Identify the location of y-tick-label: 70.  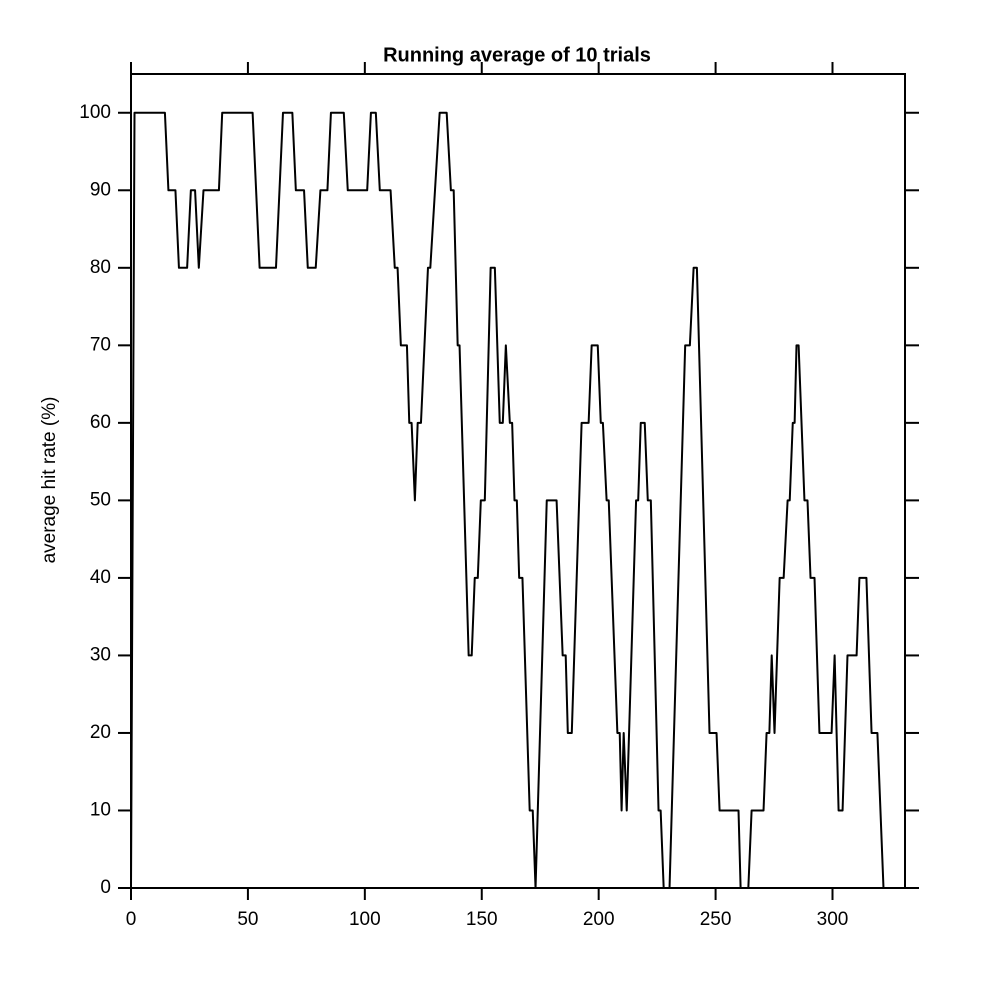
(100, 344).